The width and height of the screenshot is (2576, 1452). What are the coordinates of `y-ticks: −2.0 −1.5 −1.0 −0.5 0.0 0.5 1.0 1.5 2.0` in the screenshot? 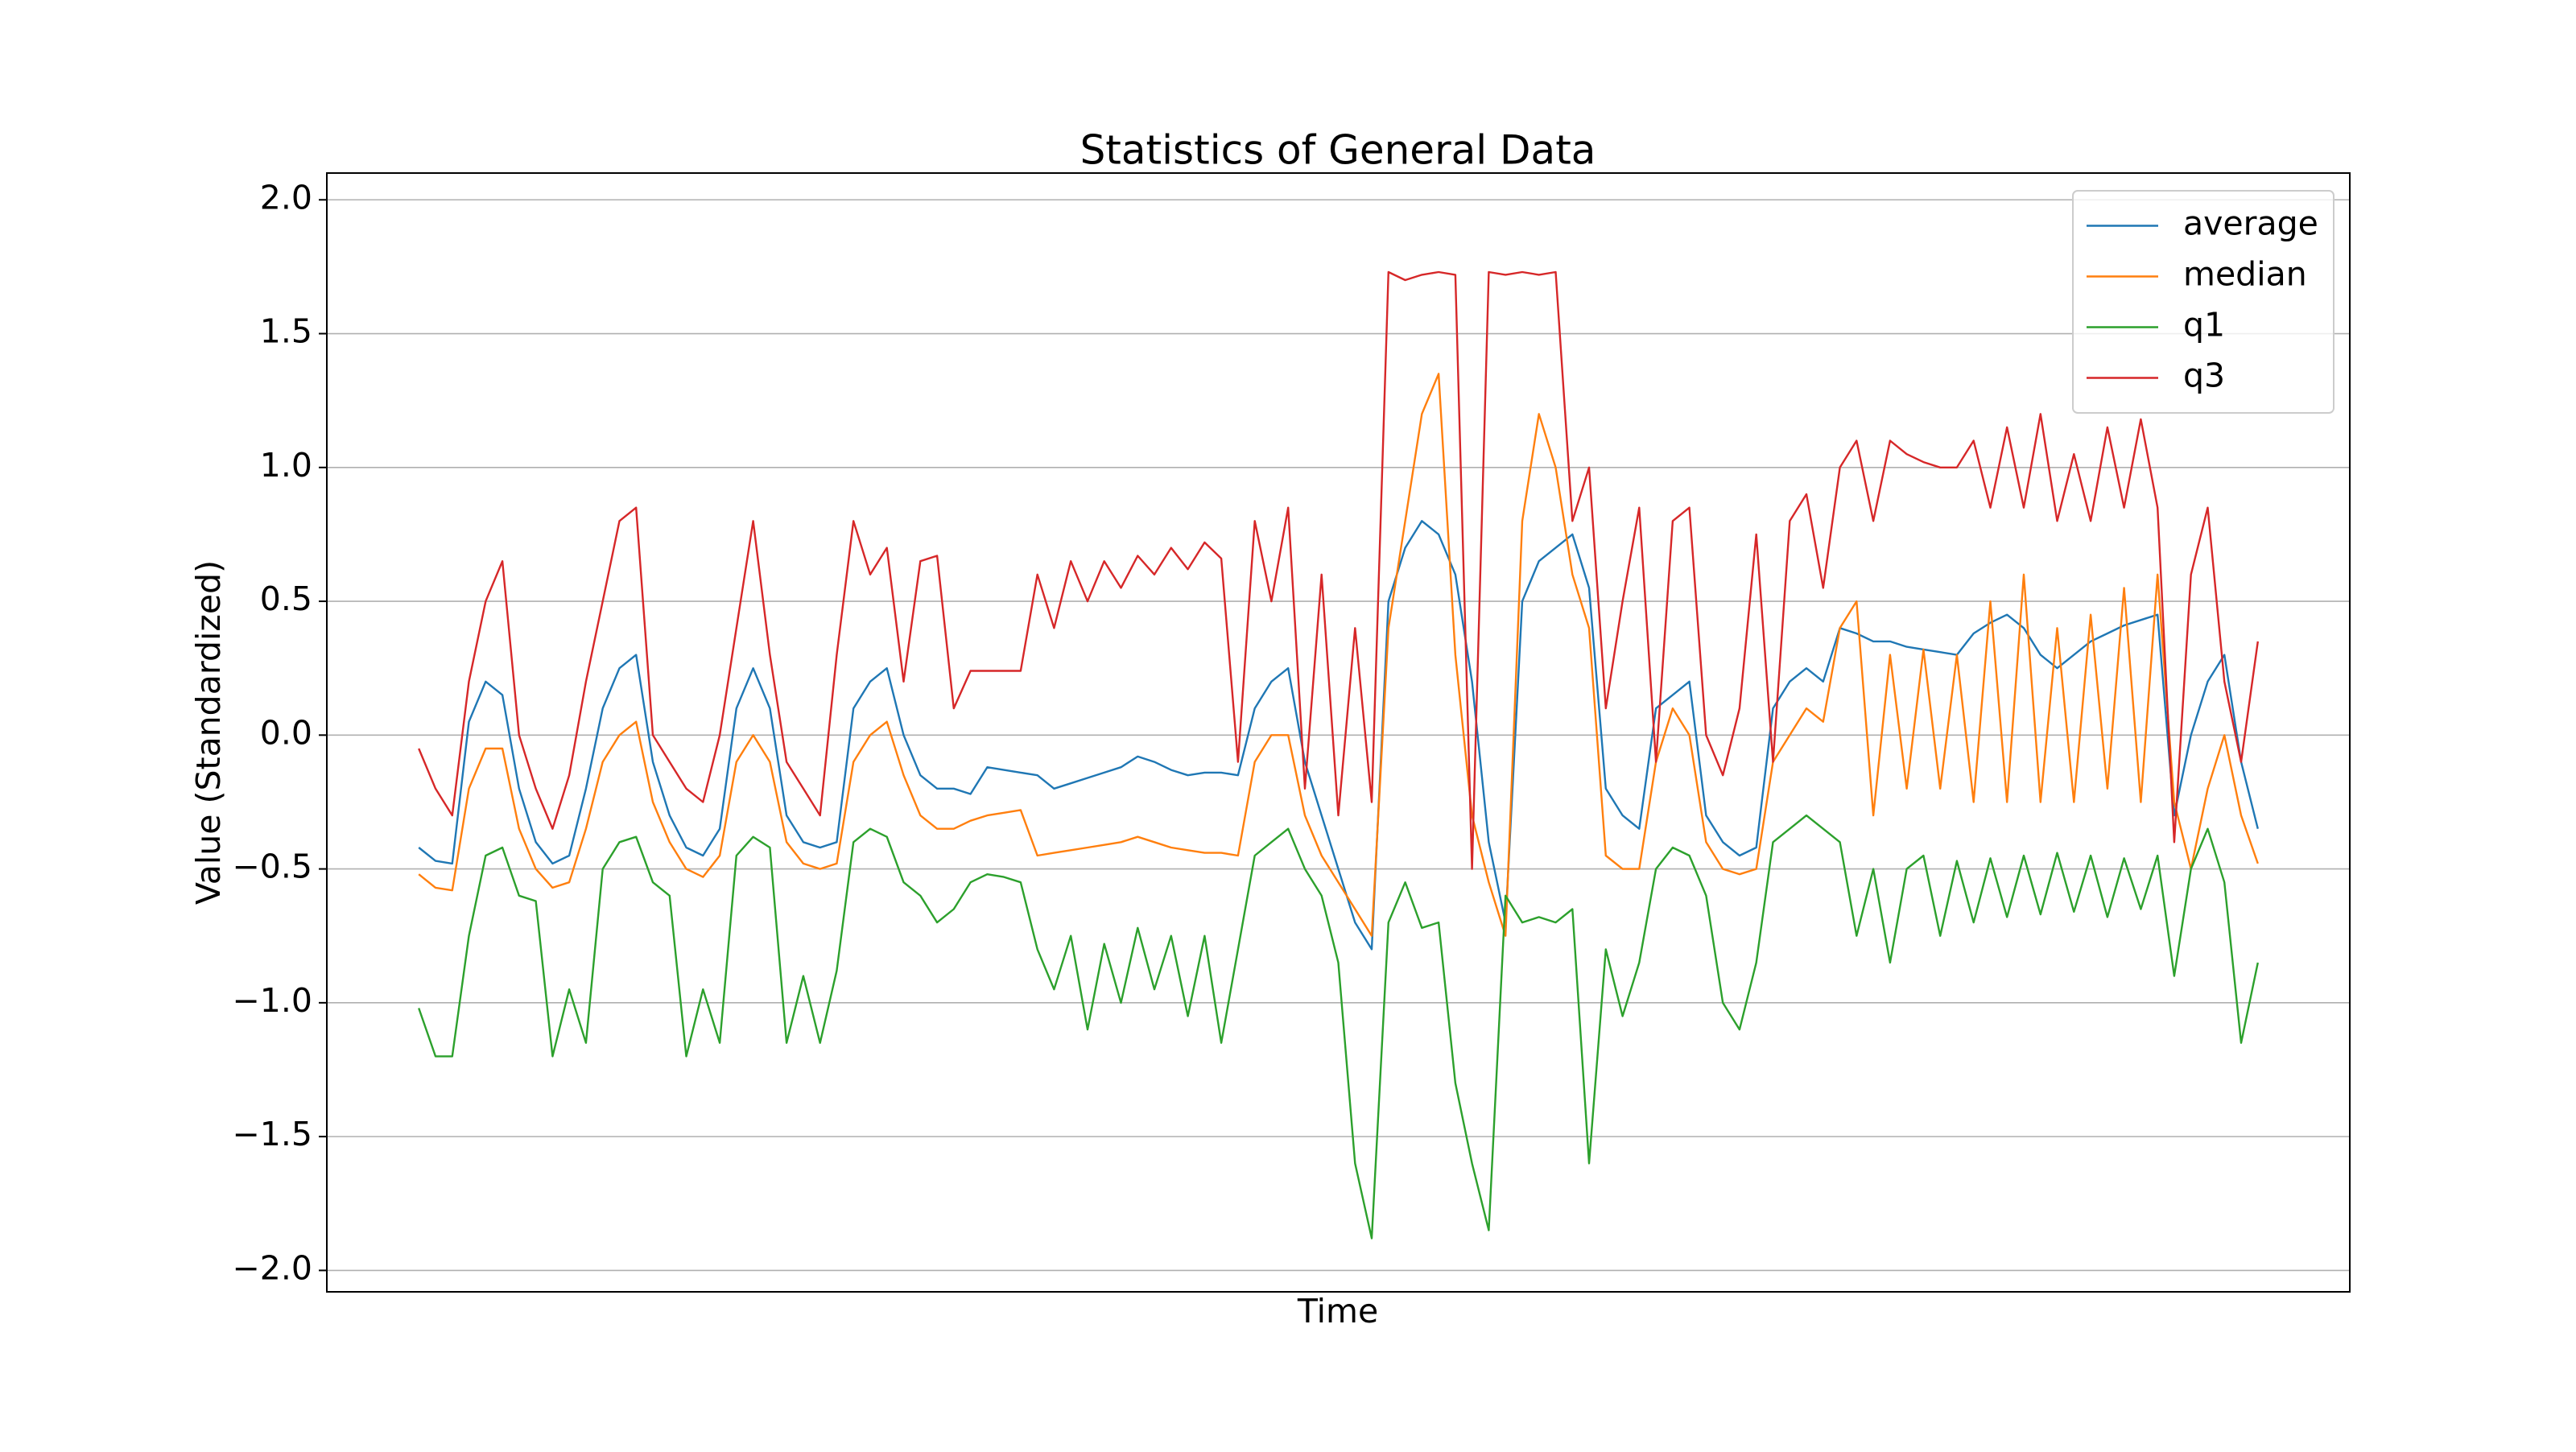 It's located at (279, 733).